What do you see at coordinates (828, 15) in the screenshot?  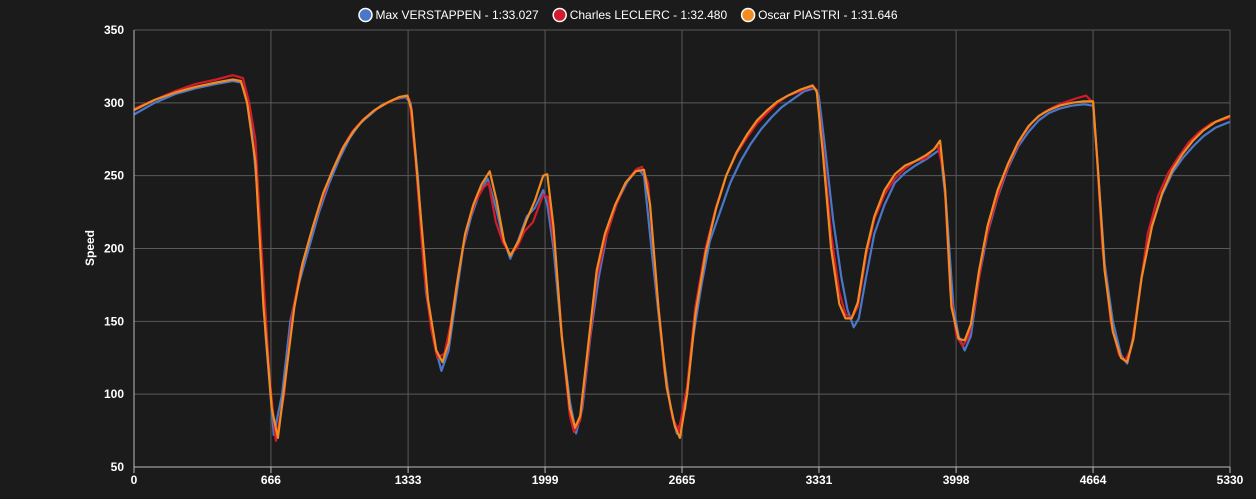 I see `legend-label: Oscar PIASTRI - 1:31.646` at bounding box center [828, 15].